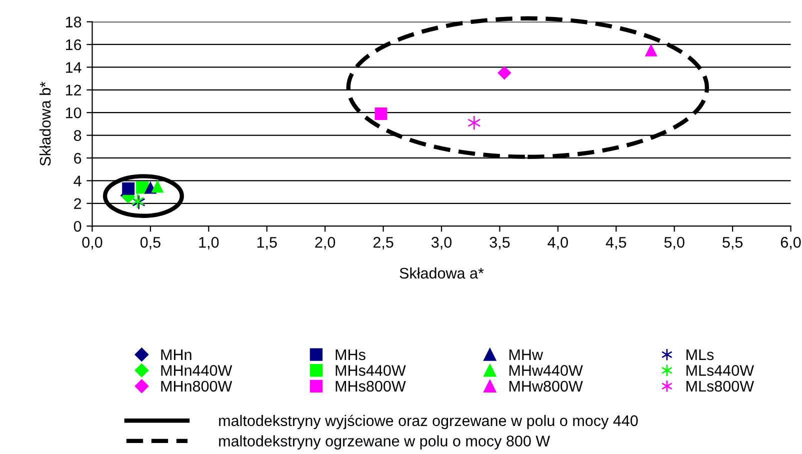 The width and height of the screenshot is (802, 454). What do you see at coordinates (209, 243) in the screenshot?
I see `x-tick-label: 1,0` at bounding box center [209, 243].